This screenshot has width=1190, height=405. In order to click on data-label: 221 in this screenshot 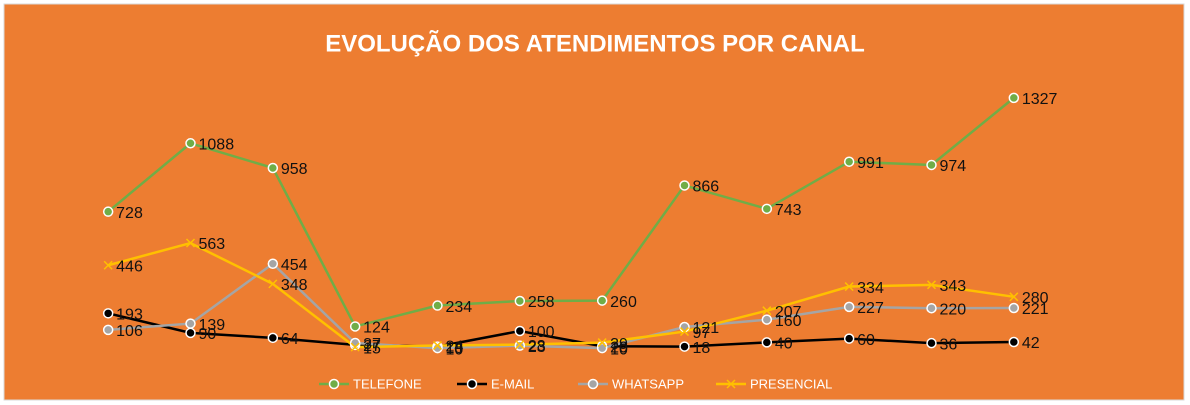, I will do `click(1035, 309)`.